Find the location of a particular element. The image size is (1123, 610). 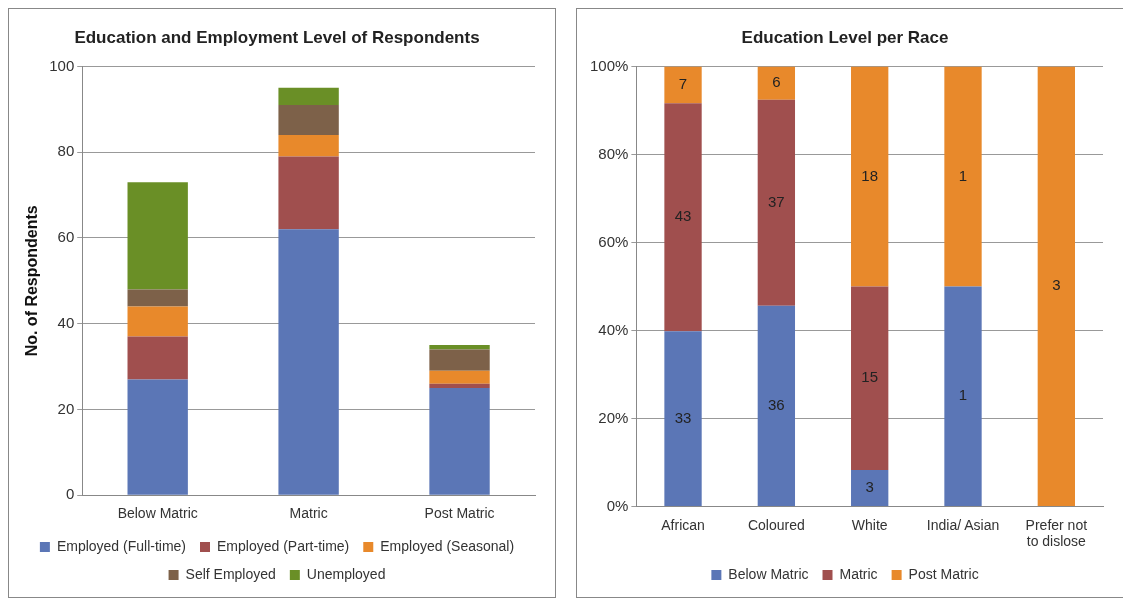

y-tick-label: 20 is located at coordinates (66, 408).